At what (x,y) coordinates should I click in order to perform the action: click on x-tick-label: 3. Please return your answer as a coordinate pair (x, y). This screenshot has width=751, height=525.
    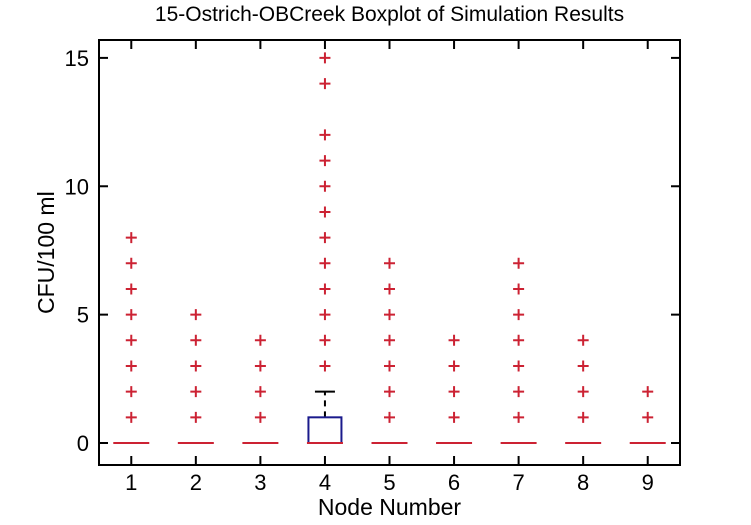
    Looking at the image, I should click on (260, 482).